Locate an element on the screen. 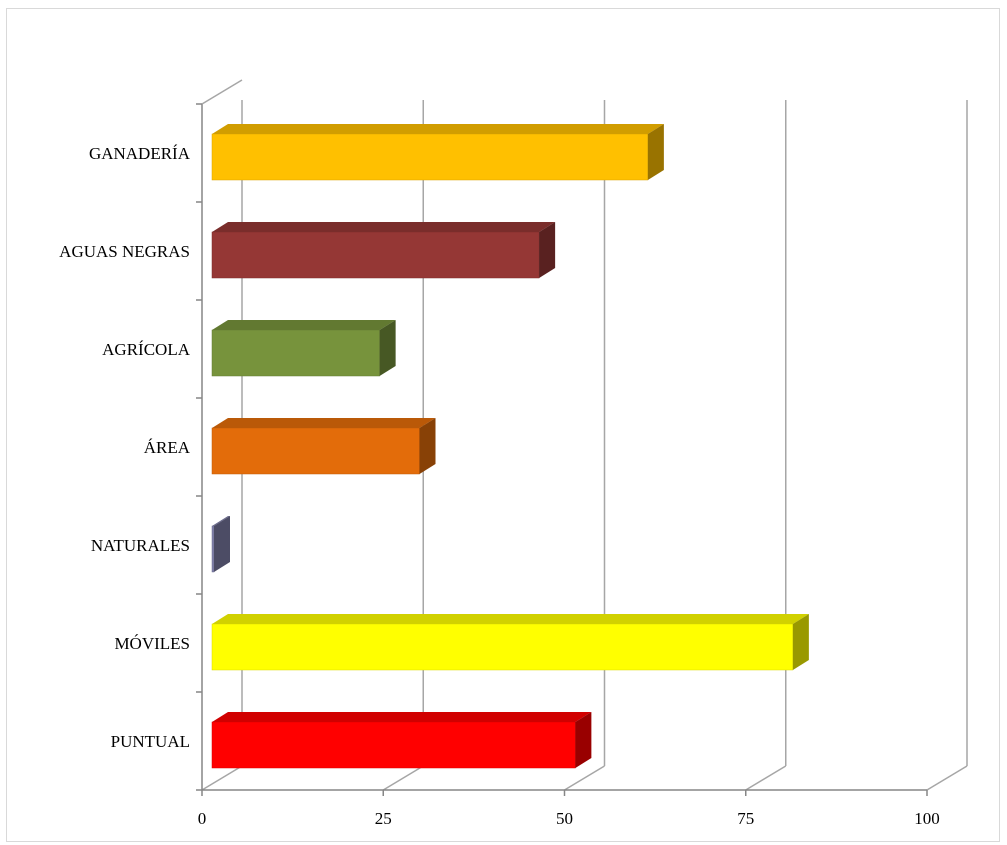  x-tick-label: 100 is located at coordinates (927, 818).